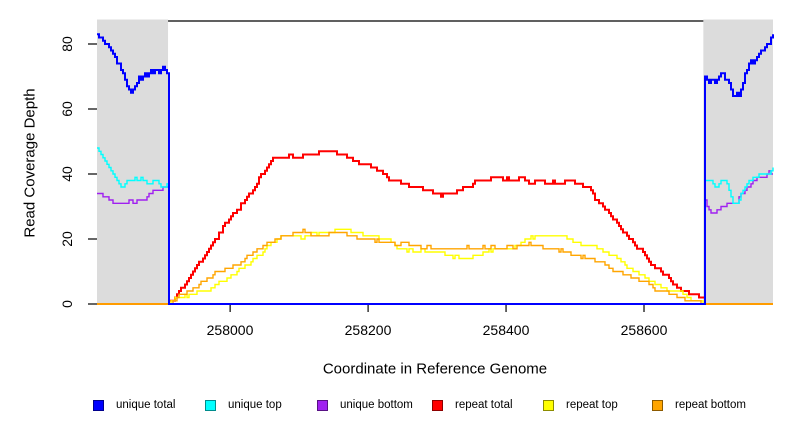  What do you see at coordinates (592, 405) in the screenshot?
I see `legend-label: repeat top` at bounding box center [592, 405].